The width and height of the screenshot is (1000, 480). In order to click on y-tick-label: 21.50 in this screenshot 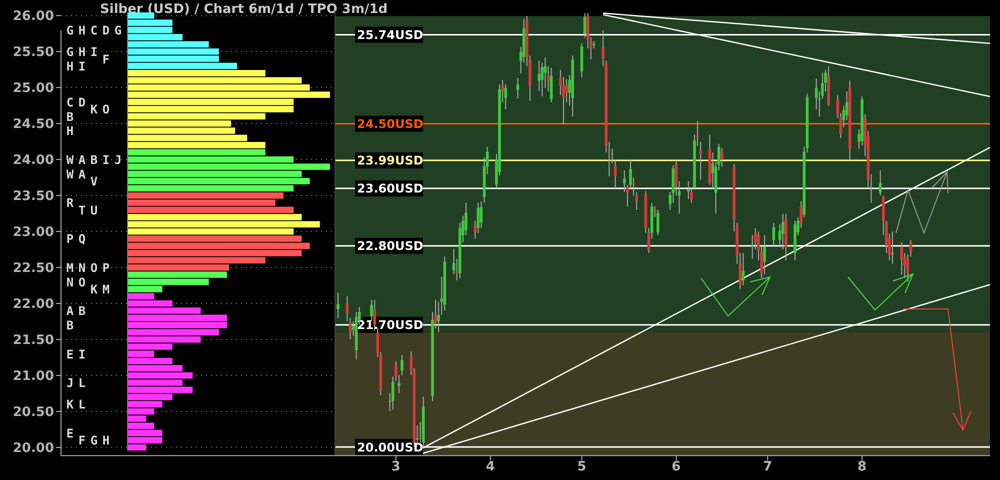, I will do `click(33, 340)`.